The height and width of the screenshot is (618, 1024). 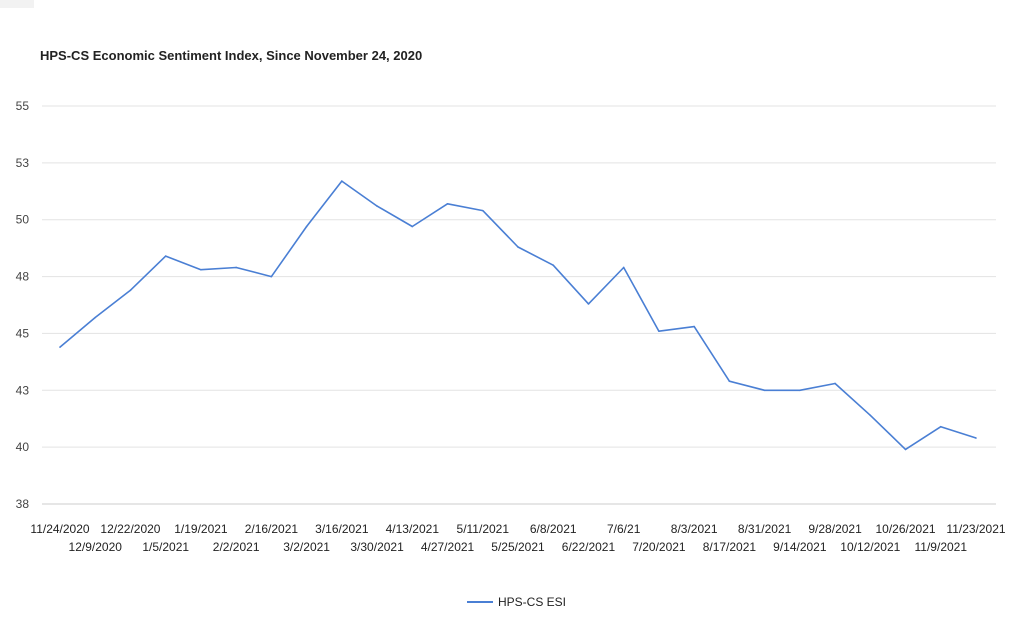 I want to click on x-tick-label: 3/30/2021, so click(x=377, y=547).